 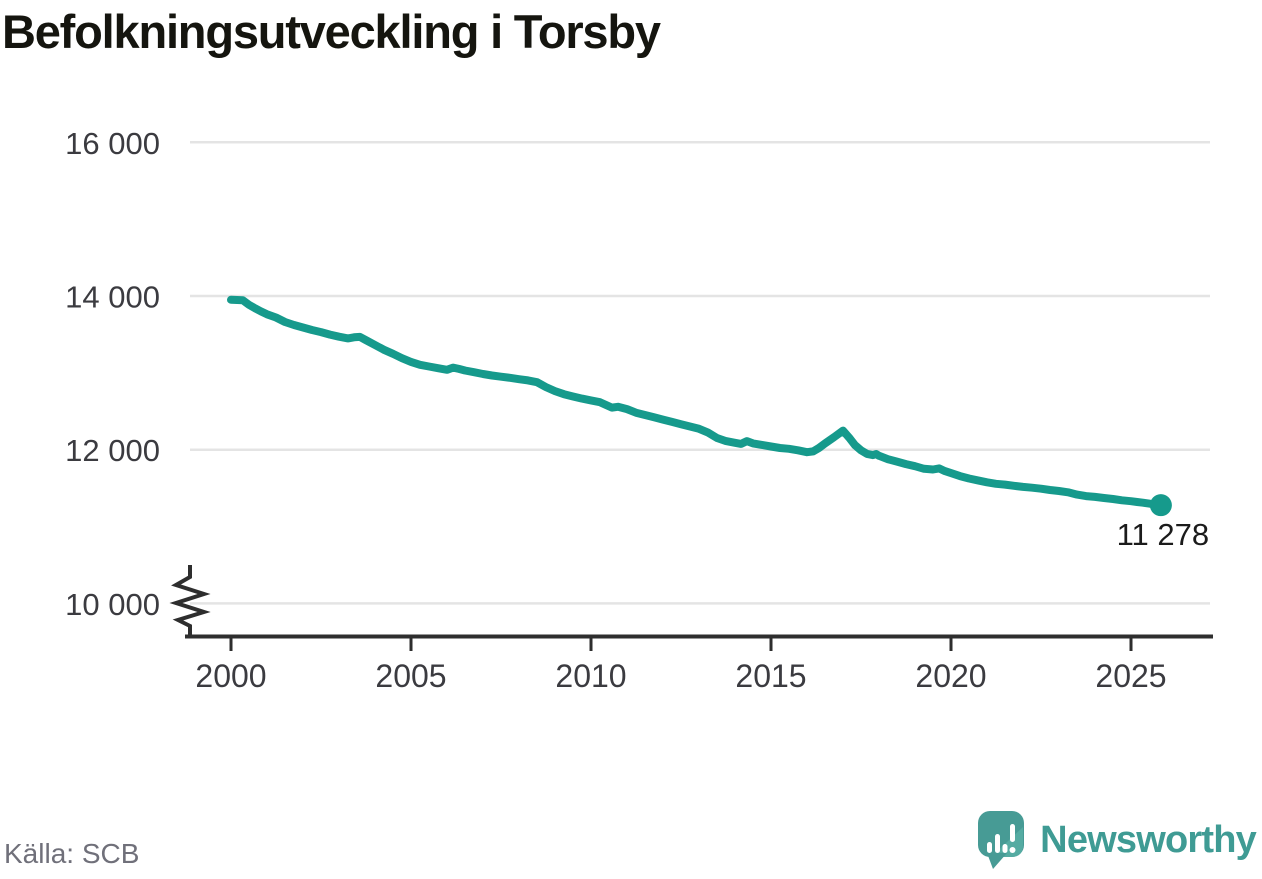 I want to click on x-tick-label: 2015, so click(x=770, y=676).